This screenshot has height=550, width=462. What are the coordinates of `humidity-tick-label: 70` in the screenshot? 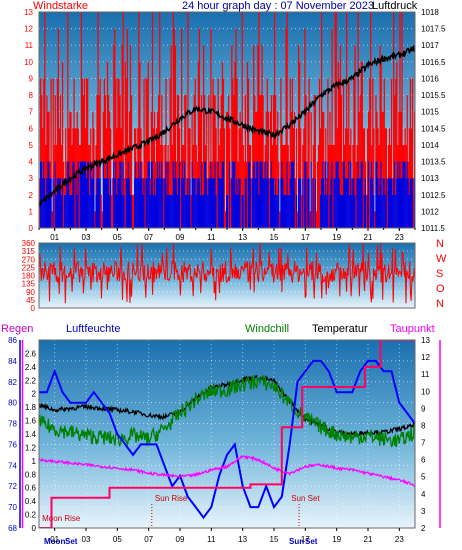 It's located at (12, 507).